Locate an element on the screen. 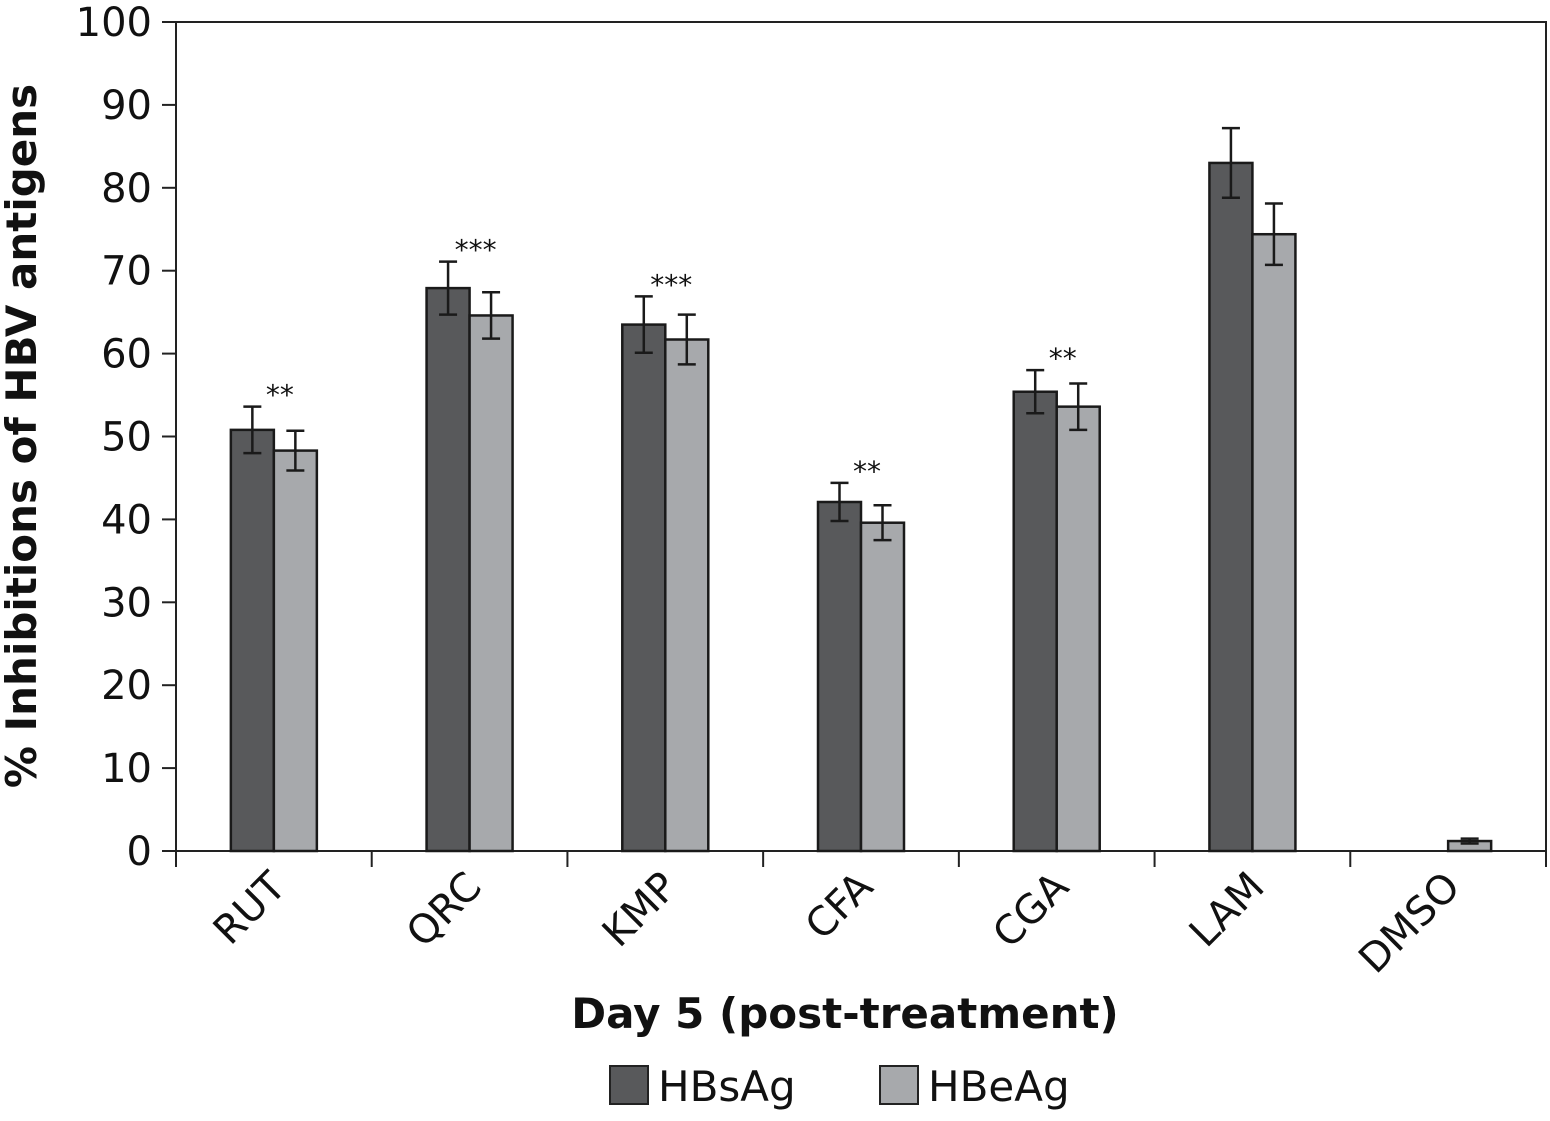 The width and height of the screenshot is (1550, 1121). y-tick-label: 30 is located at coordinates (126, 603).